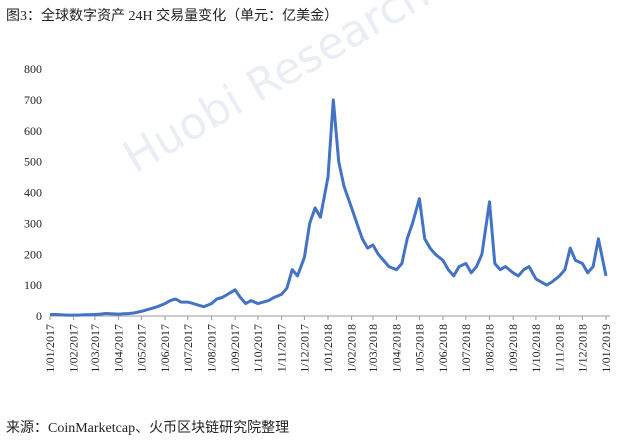  I want to click on x-tick-label: 1/11/2018, so click(560, 348).